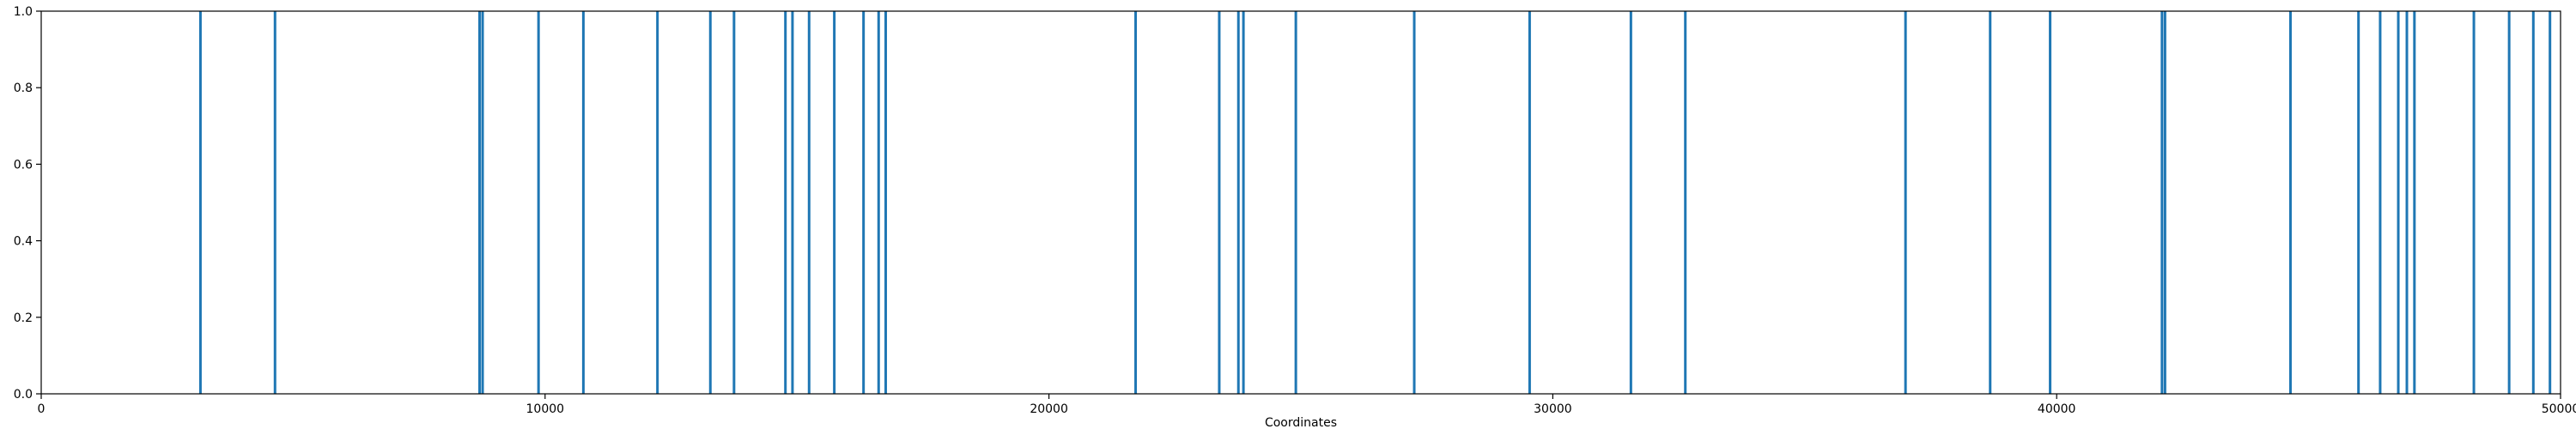 The width and height of the screenshot is (2576, 429). Describe the element at coordinates (2057, 409) in the screenshot. I see `x-tick-label: 40000` at that location.